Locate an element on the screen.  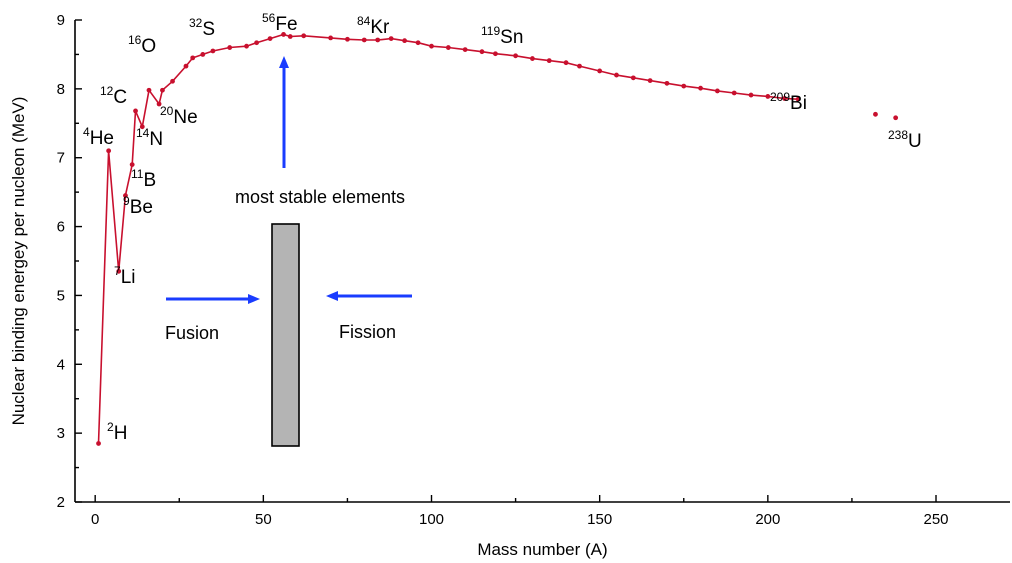
x-tick-label: 150 is located at coordinates (599, 519).